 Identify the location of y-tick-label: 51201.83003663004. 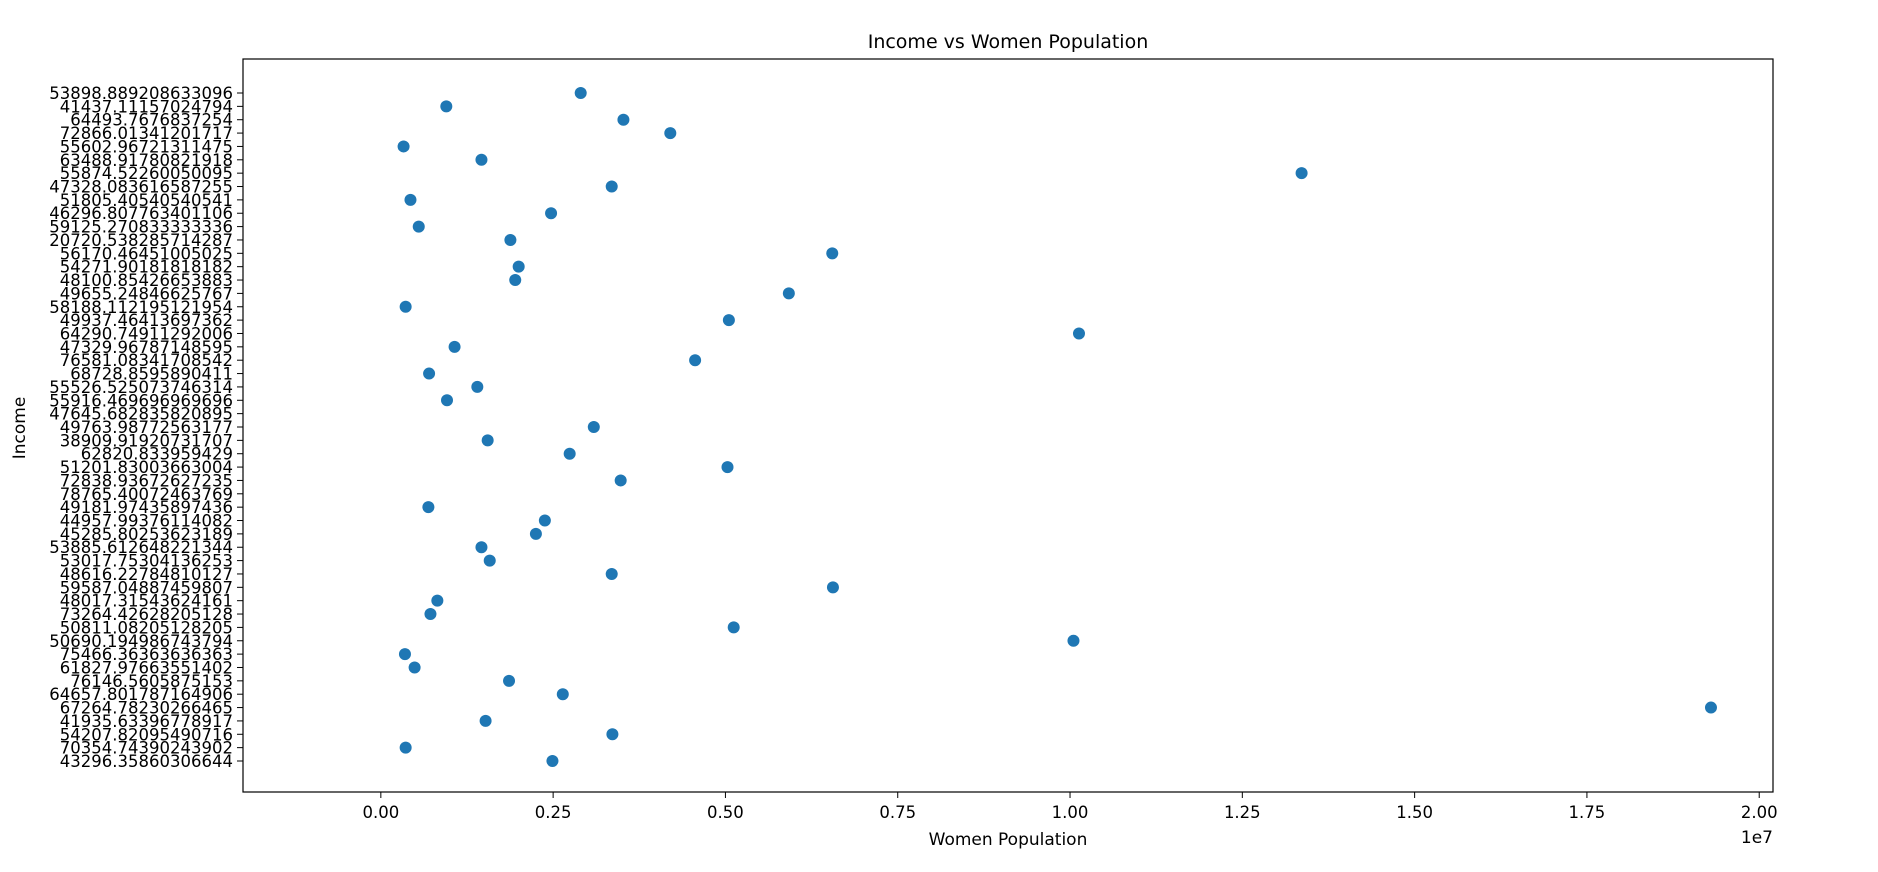
(146, 467).